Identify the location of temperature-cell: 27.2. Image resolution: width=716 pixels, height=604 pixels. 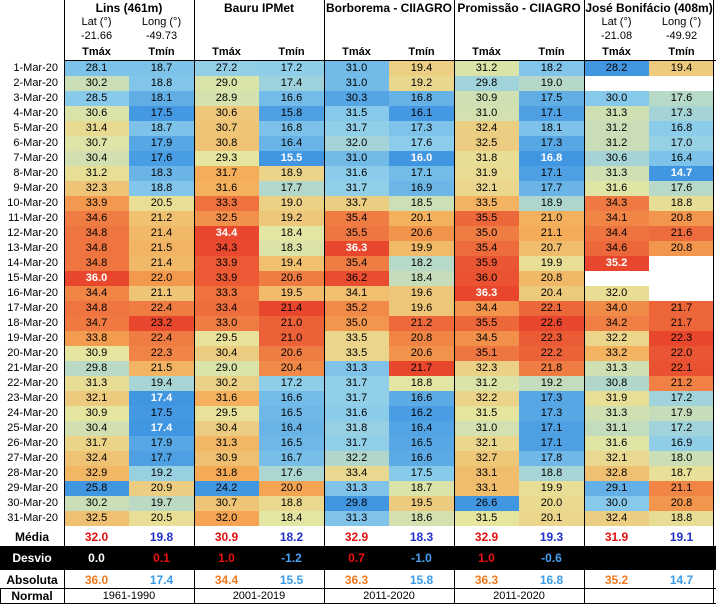
(226, 68).